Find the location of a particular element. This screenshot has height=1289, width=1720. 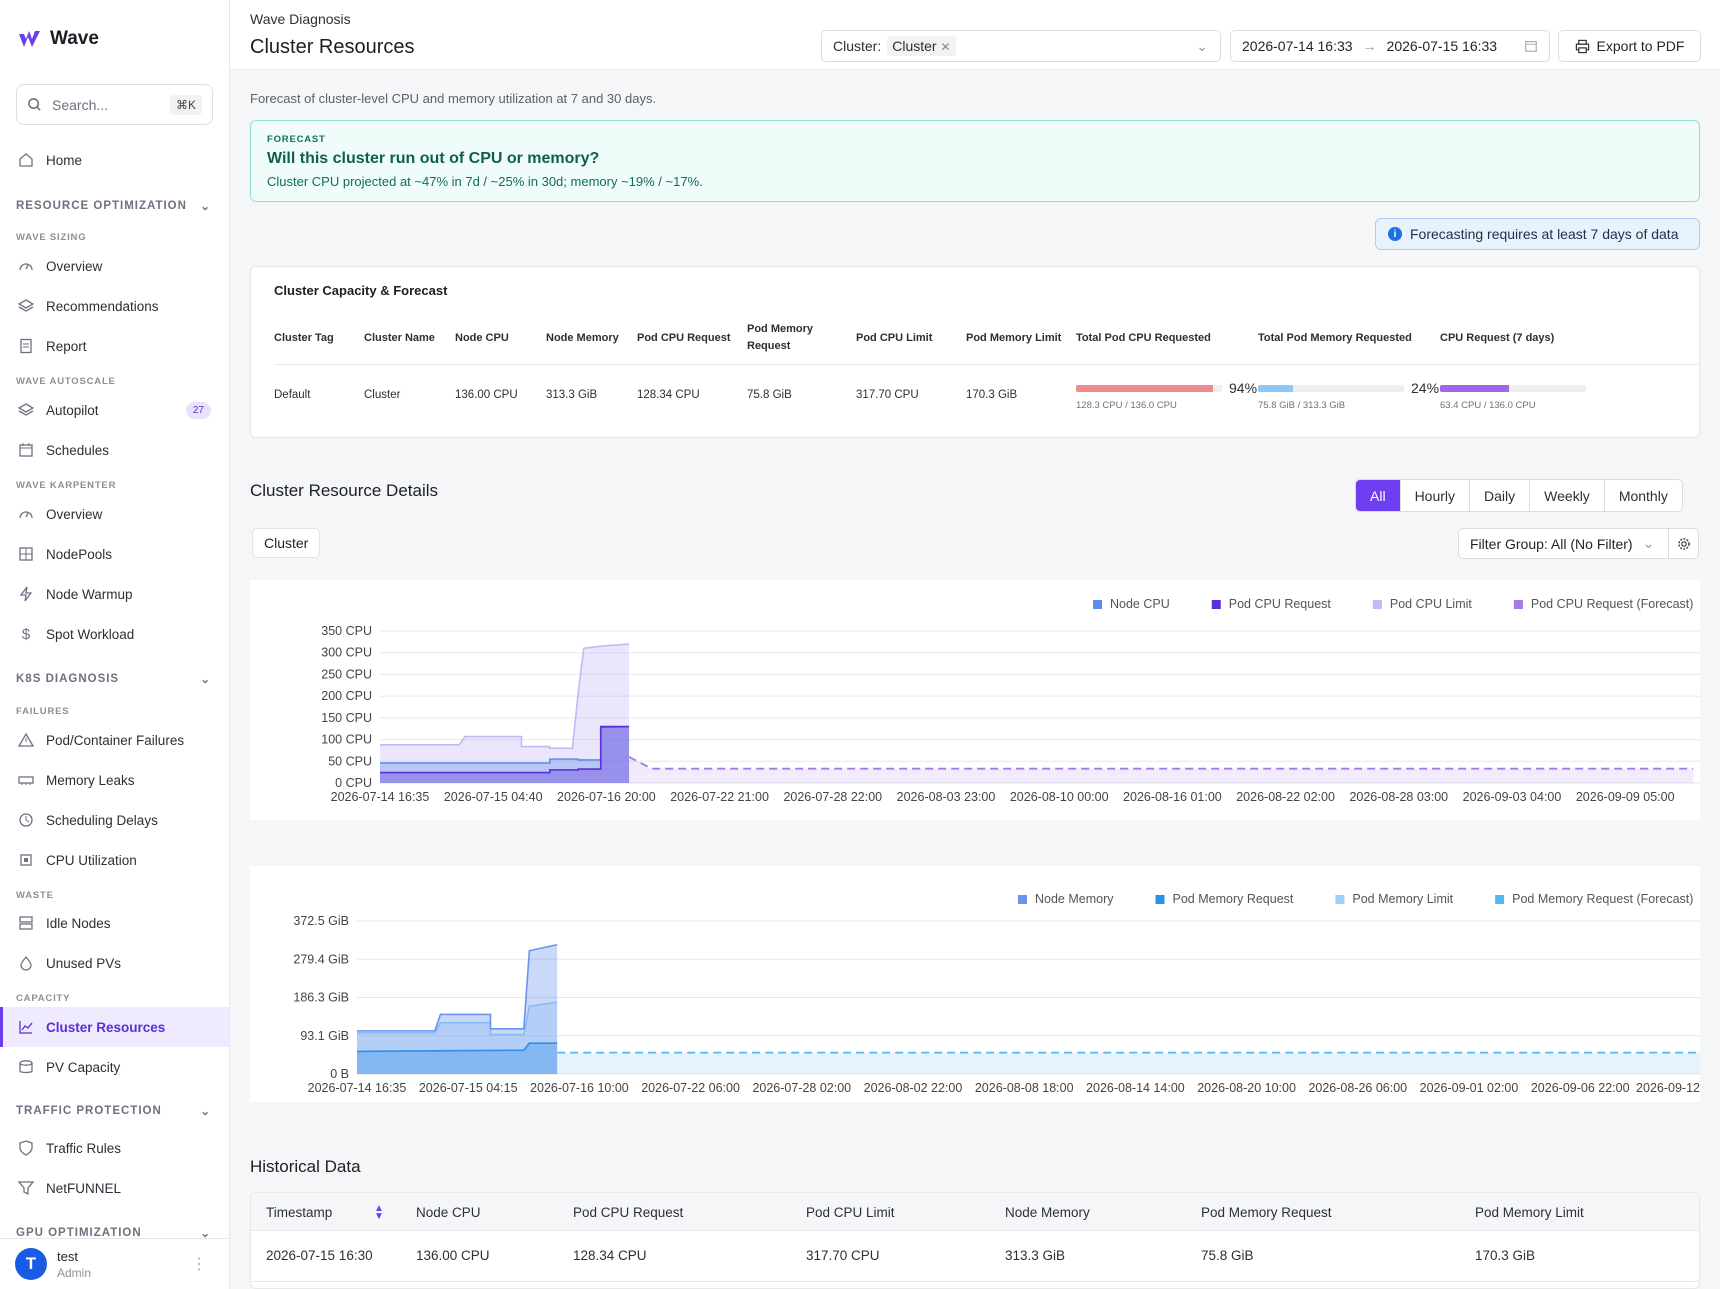

cluster-chip: Cluster is located at coordinates (286, 543).